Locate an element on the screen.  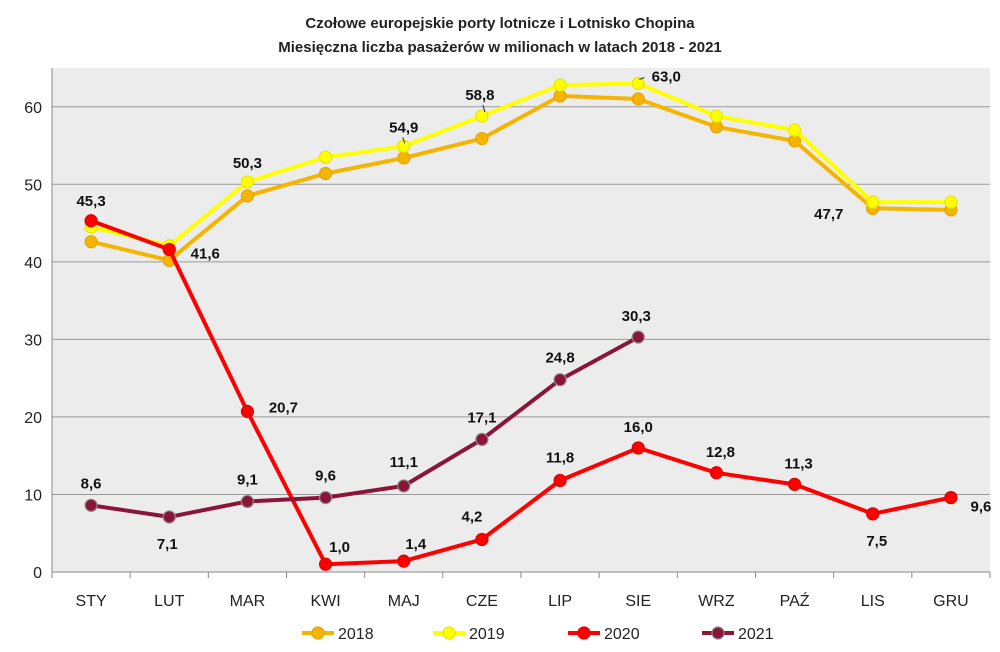
legend-label: 2021 is located at coordinates (756, 634).